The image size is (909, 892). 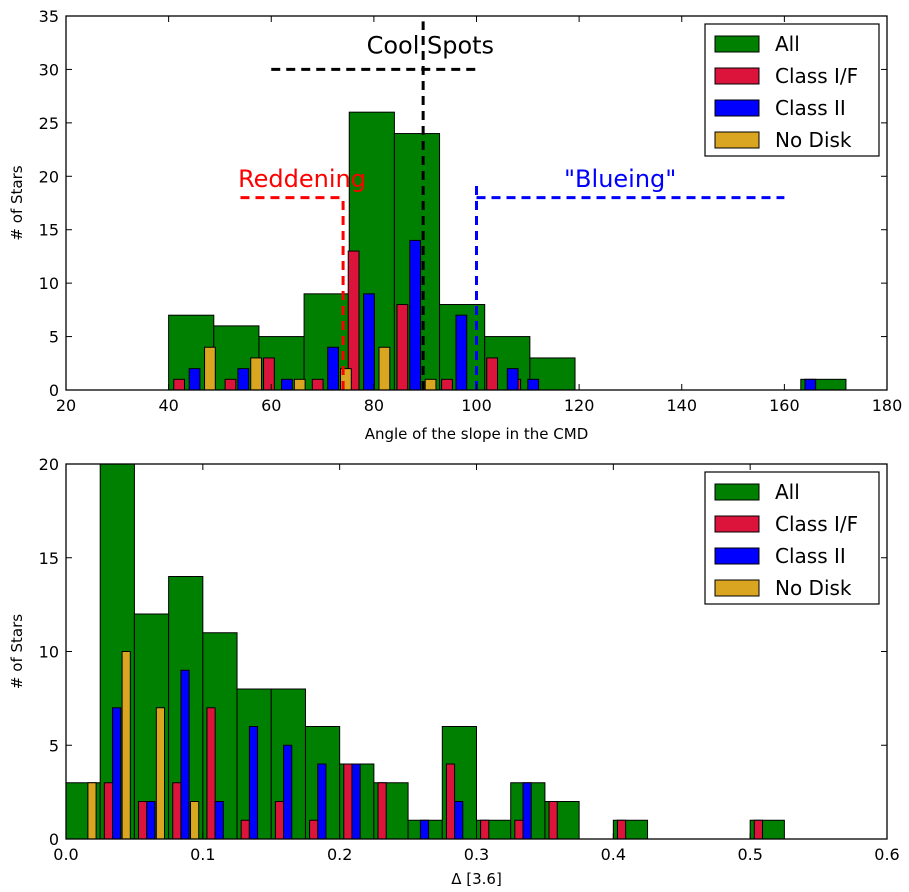 I want to click on legend: All Class I/F Class II No Disk, so click(x=792, y=538).